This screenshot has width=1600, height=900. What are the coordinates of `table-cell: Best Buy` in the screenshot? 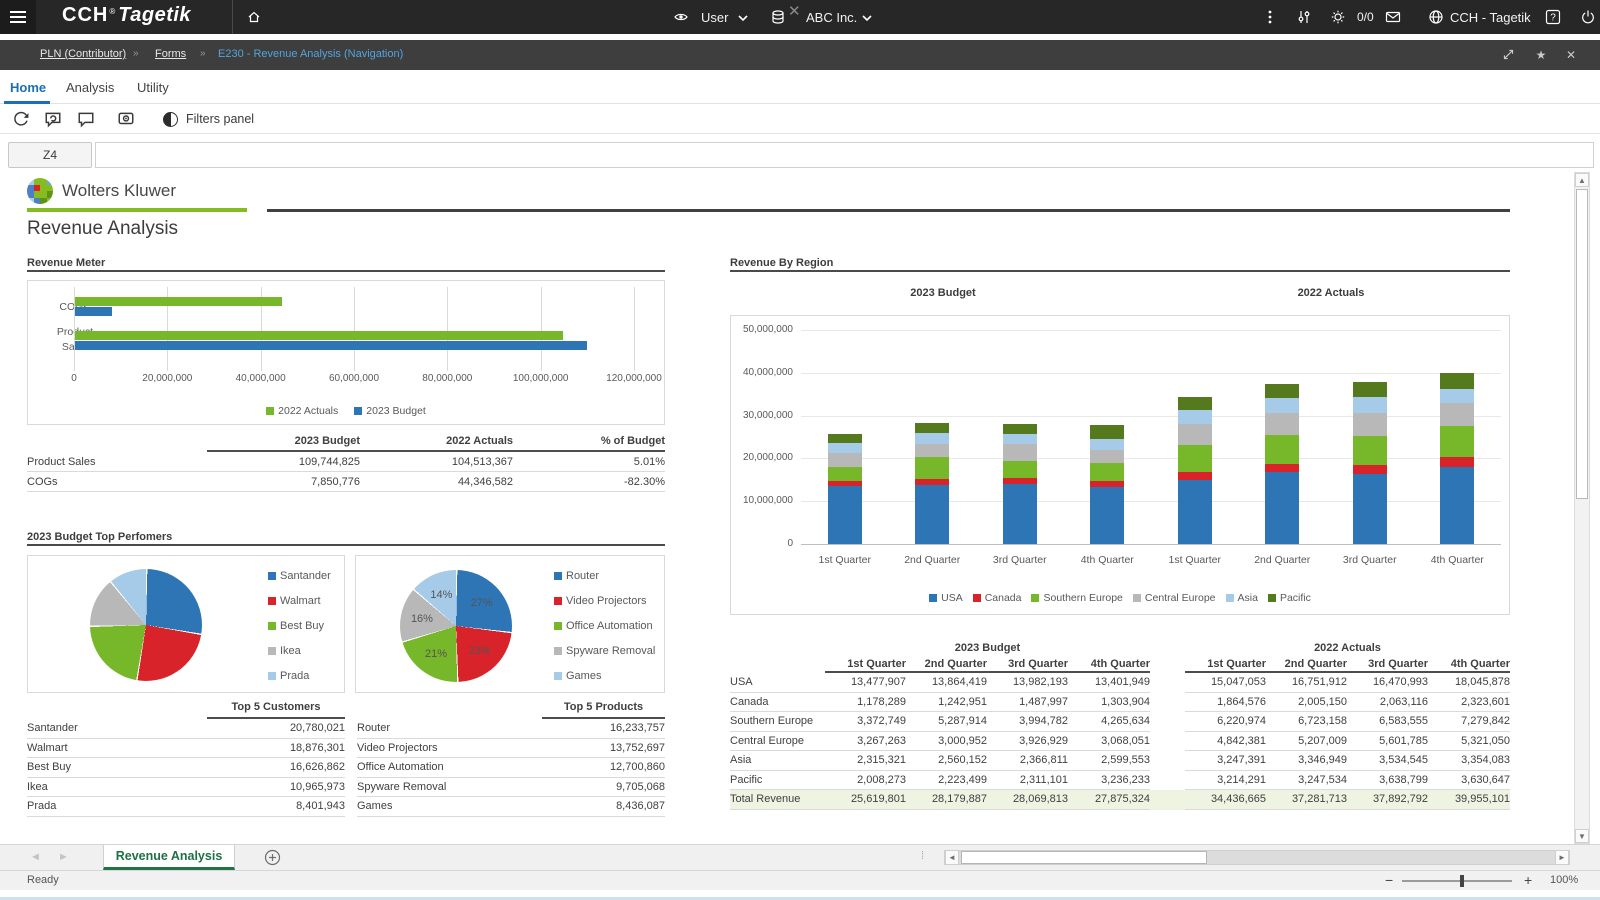 It's located at (117, 768).